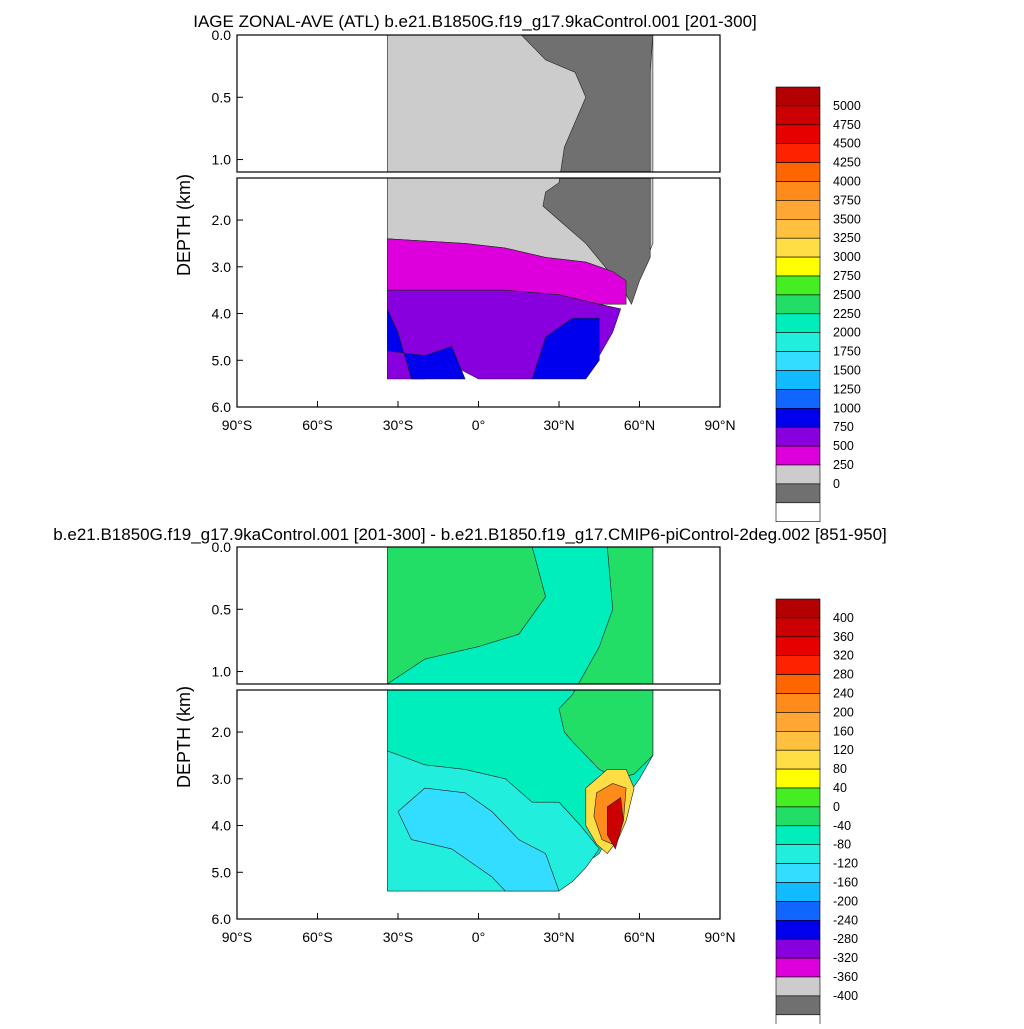  I want to click on colorbar-label: -240, so click(845, 920).